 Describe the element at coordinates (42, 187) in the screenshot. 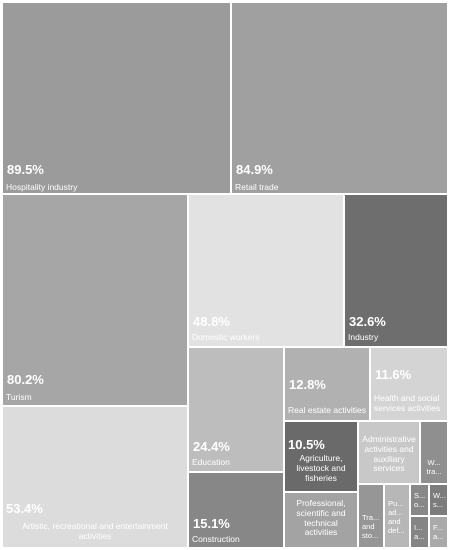

I see `tile-category-label: Hospitality industry` at that location.